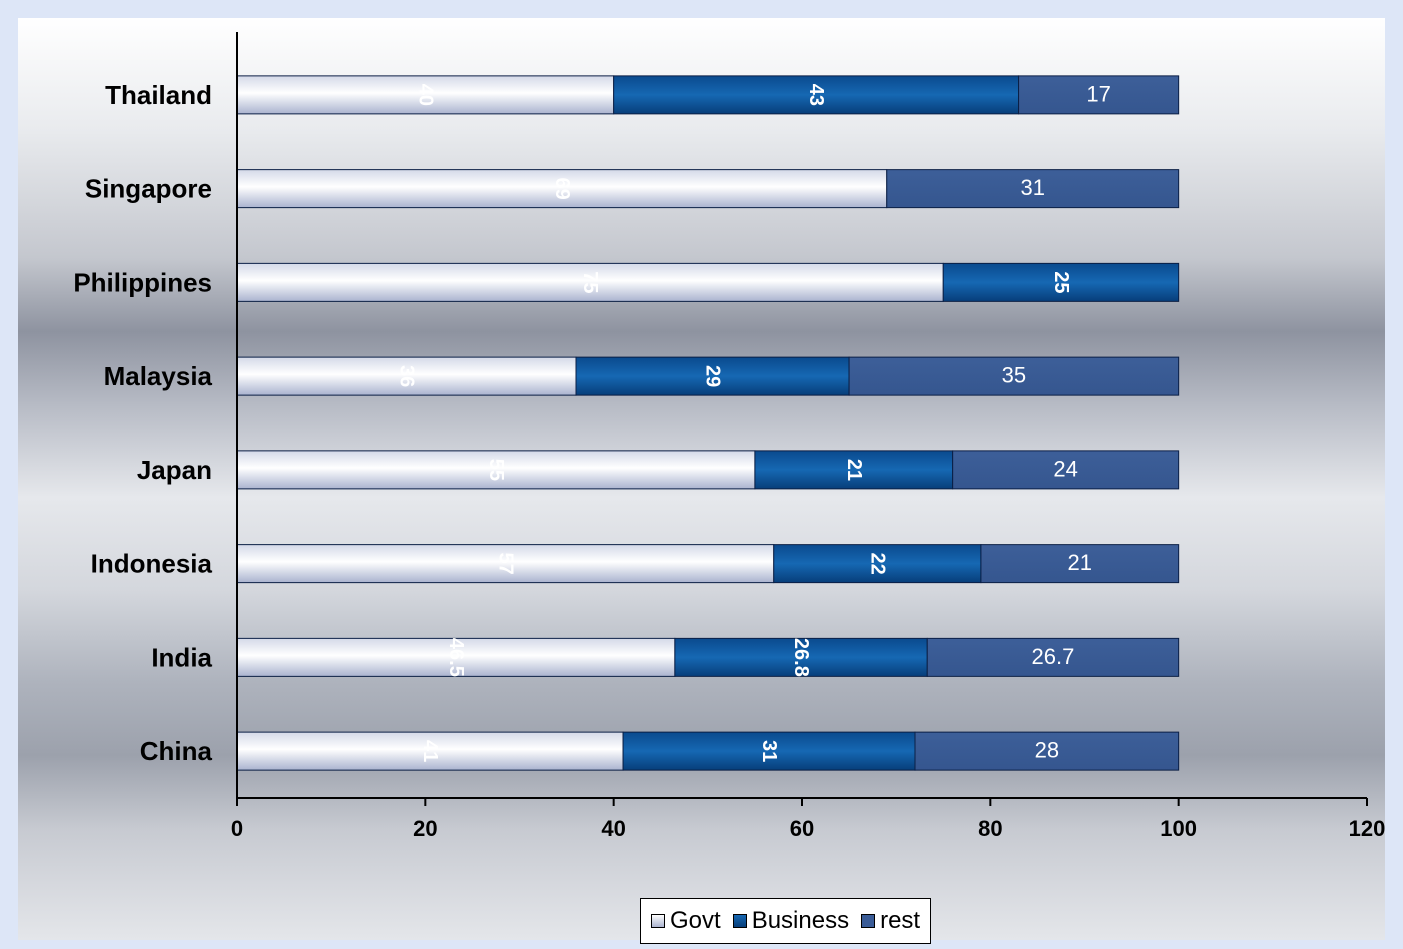 This screenshot has height=949, width=1403. I want to click on value-label-thailand-business: 43, so click(816, 95).